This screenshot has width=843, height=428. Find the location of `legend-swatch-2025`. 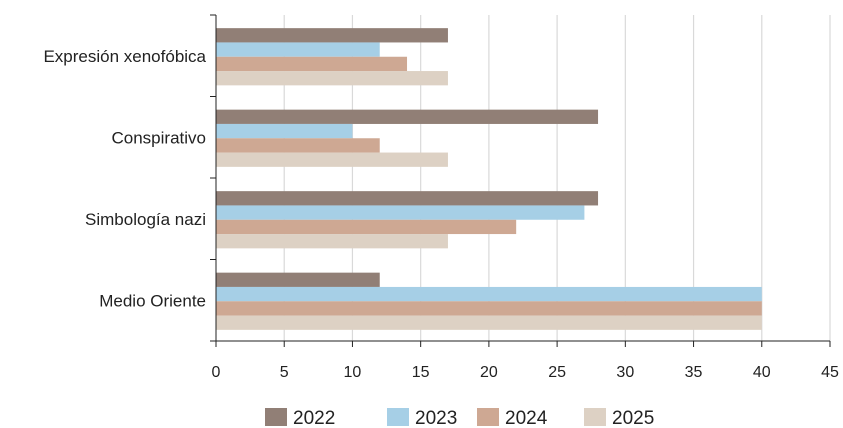

legend-swatch-2025 is located at coordinates (595, 417).